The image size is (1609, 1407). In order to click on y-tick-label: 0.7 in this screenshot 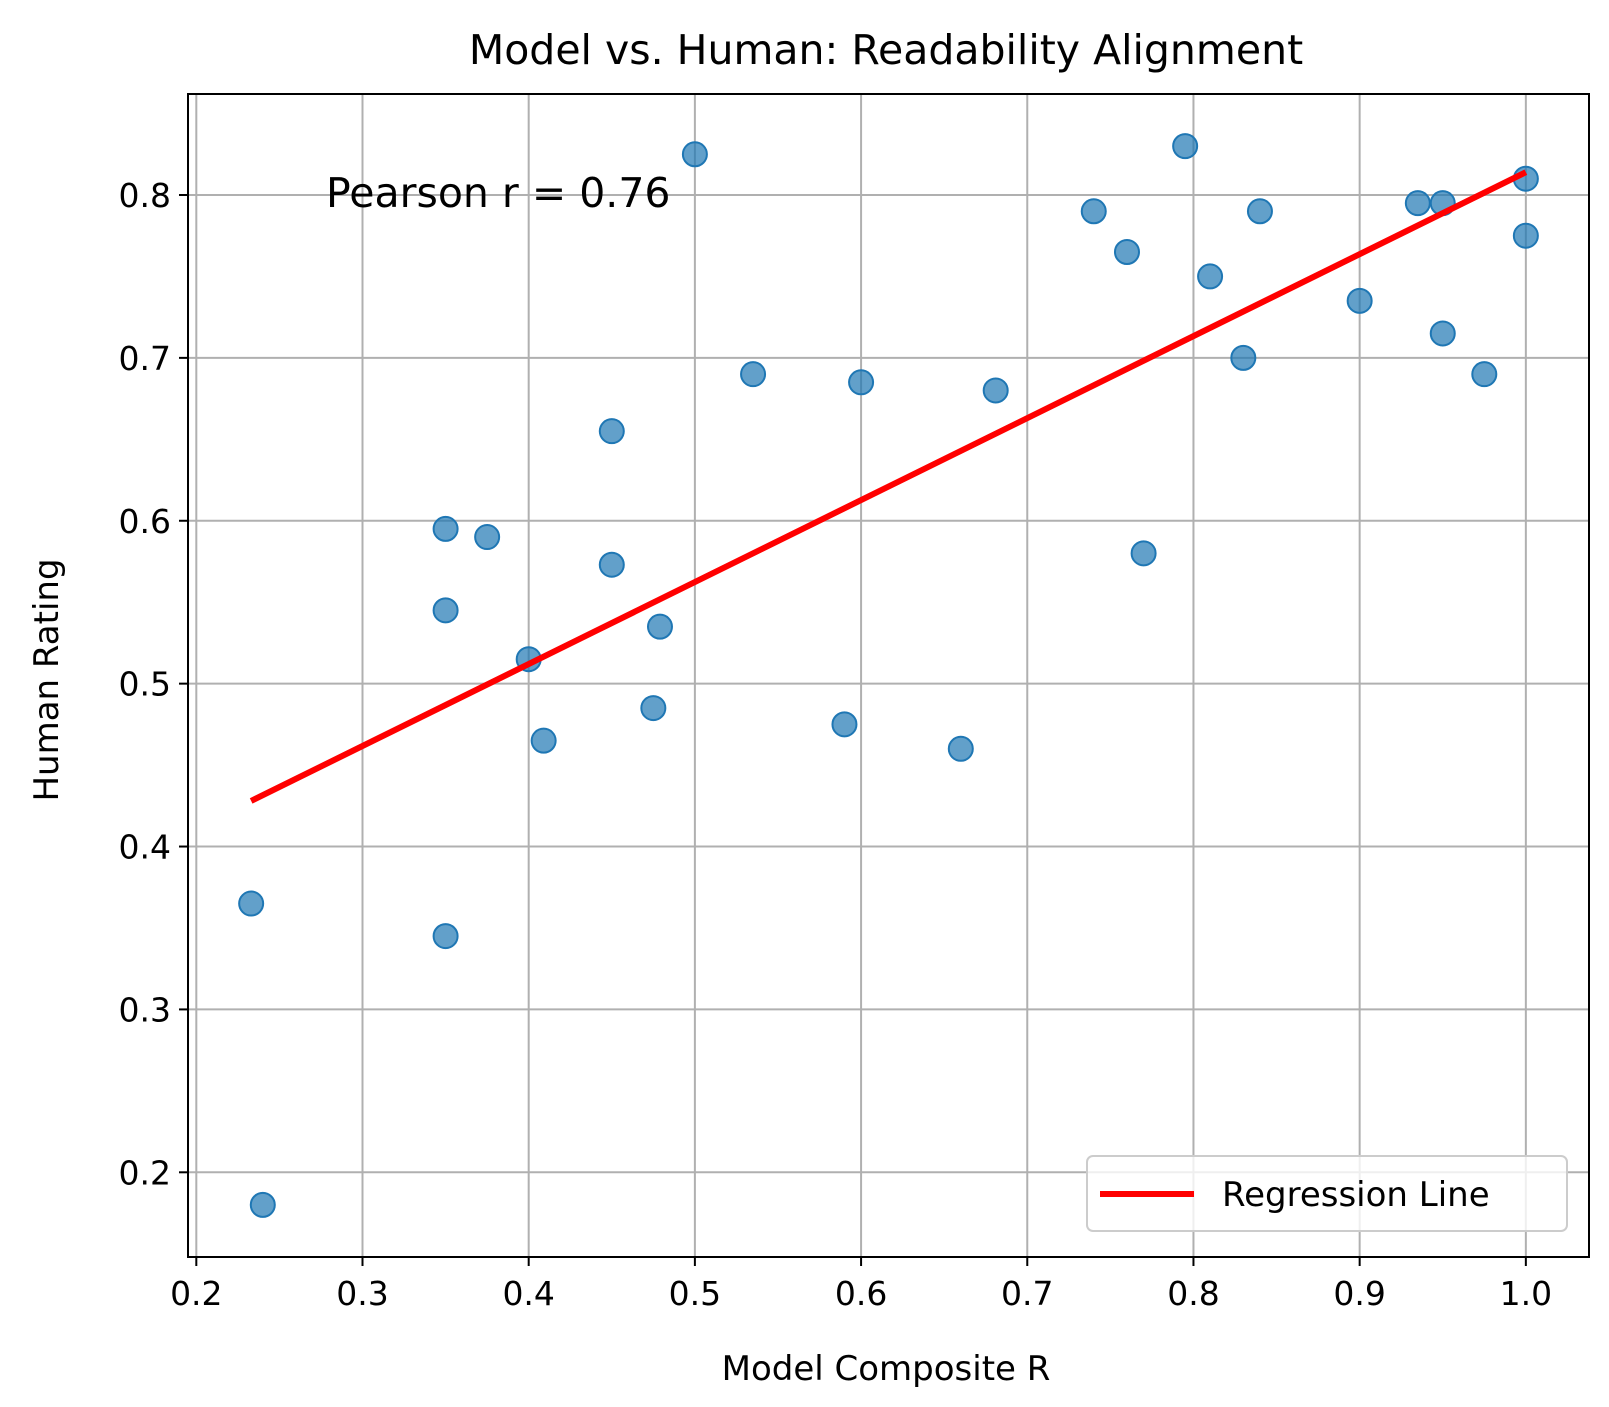, I will do `click(145, 358)`.